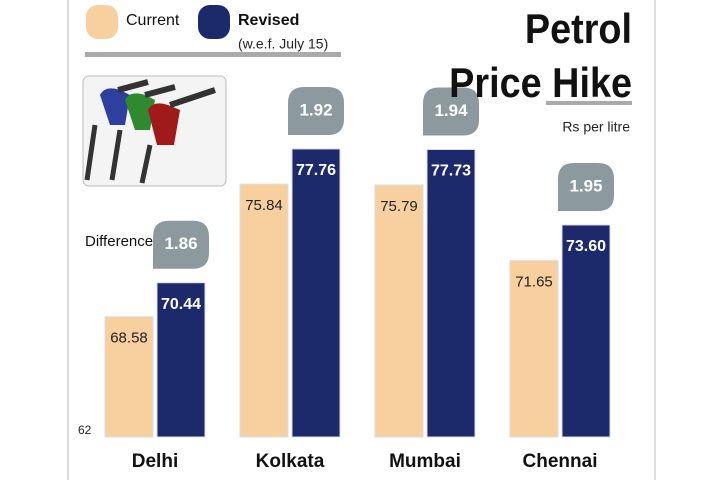 This screenshot has width=720, height=480. Describe the element at coordinates (540, 55) in the screenshot. I see `chart-title: Petrol Price Hike` at that location.